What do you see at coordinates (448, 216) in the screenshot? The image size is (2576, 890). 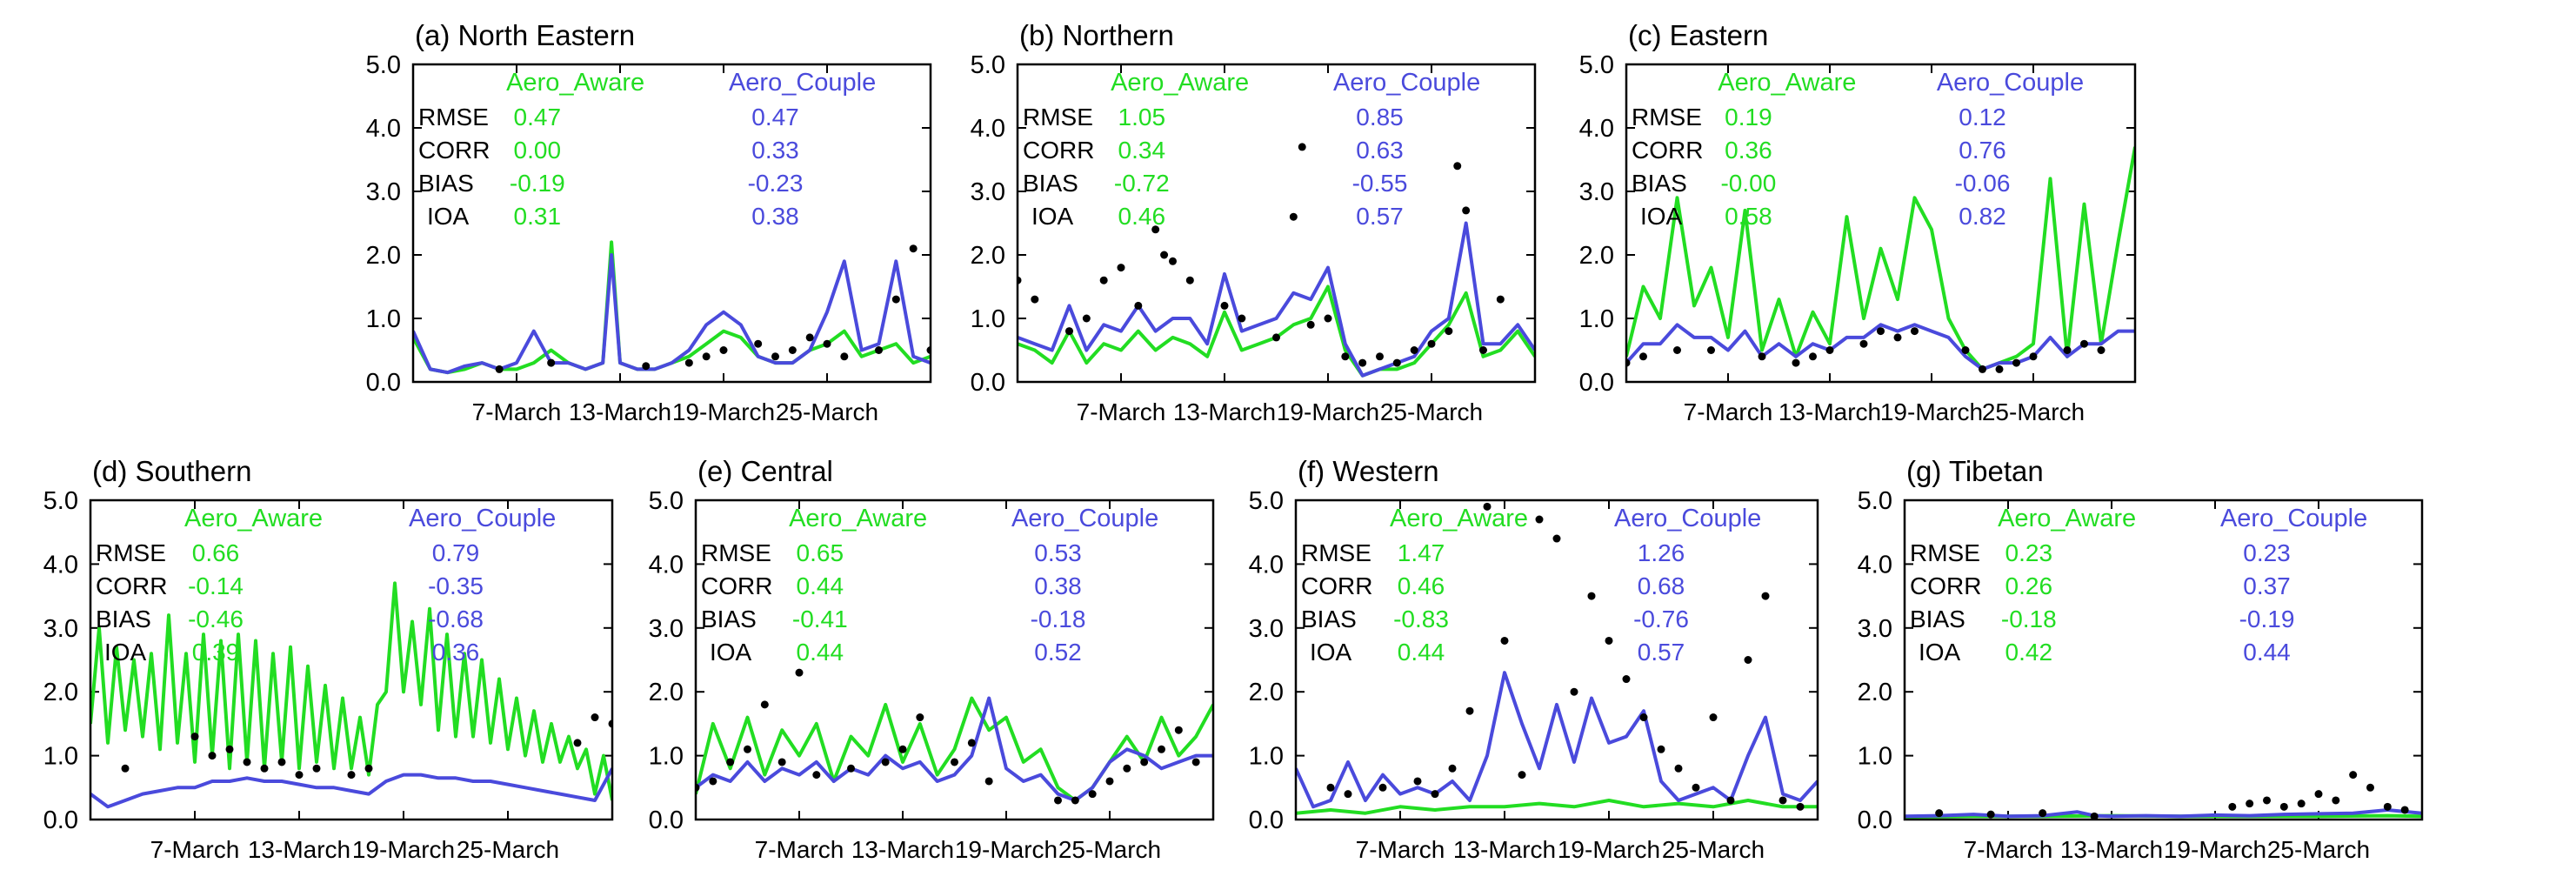 I see `stat-label-ioa: IOA` at bounding box center [448, 216].